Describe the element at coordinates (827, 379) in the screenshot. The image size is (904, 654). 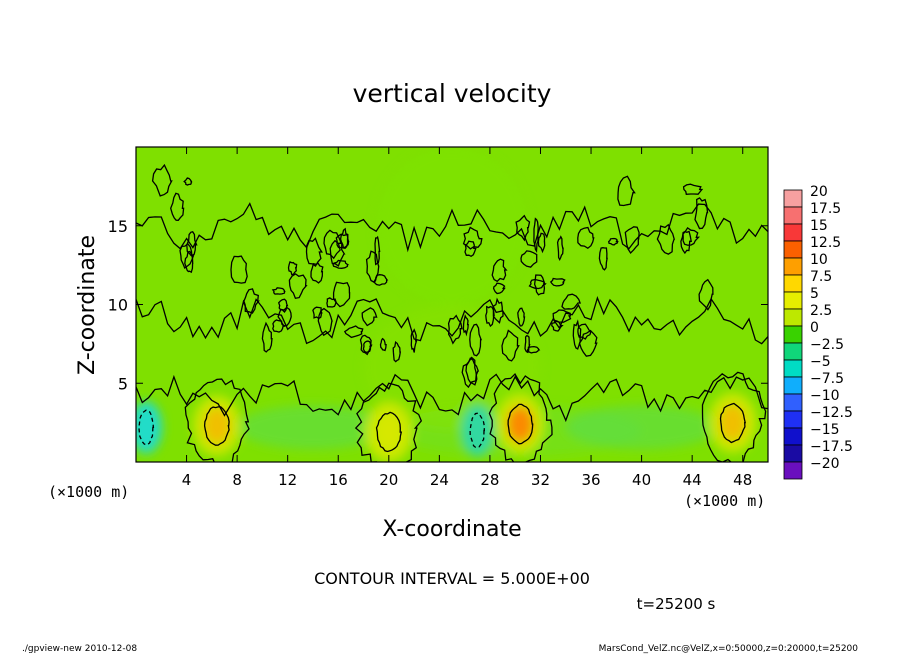
I see `colorbar-label: −7.5` at that location.